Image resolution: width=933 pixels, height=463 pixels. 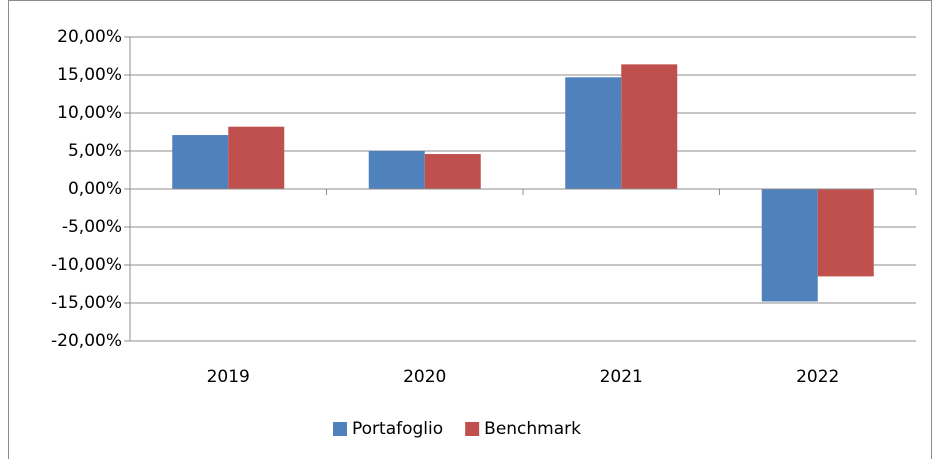 What do you see at coordinates (397, 429) in the screenshot?
I see `legend-label: Portafoglio` at bounding box center [397, 429].